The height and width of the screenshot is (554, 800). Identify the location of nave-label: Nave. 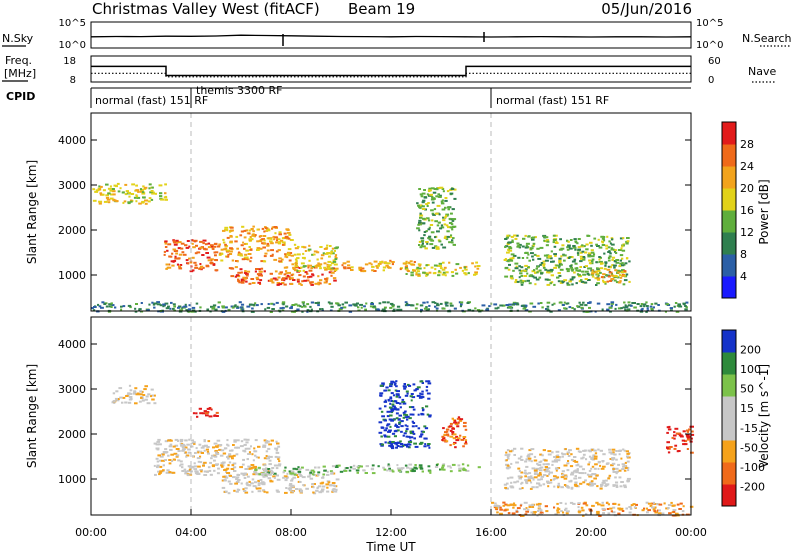
(762, 71).